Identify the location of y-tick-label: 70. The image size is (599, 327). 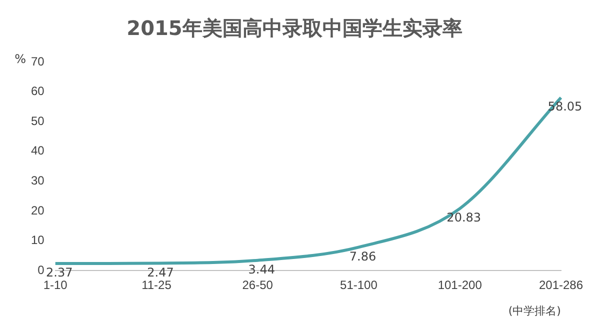
(37, 61).